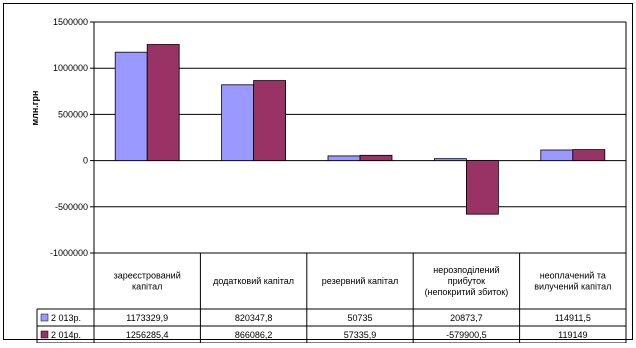 The height and width of the screenshot is (348, 636). I want to click on y-tick-label: -1000000, so click(69, 253).